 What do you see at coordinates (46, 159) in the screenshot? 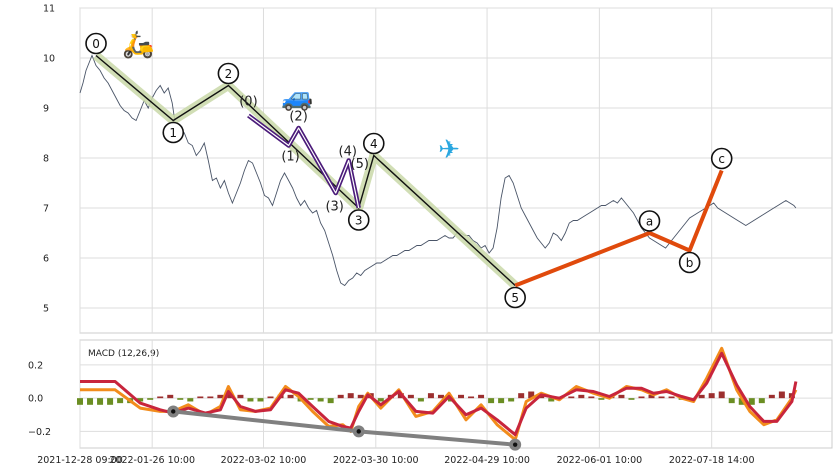
I see `price-y-tick-label: 8` at bounding box center [46, 159].